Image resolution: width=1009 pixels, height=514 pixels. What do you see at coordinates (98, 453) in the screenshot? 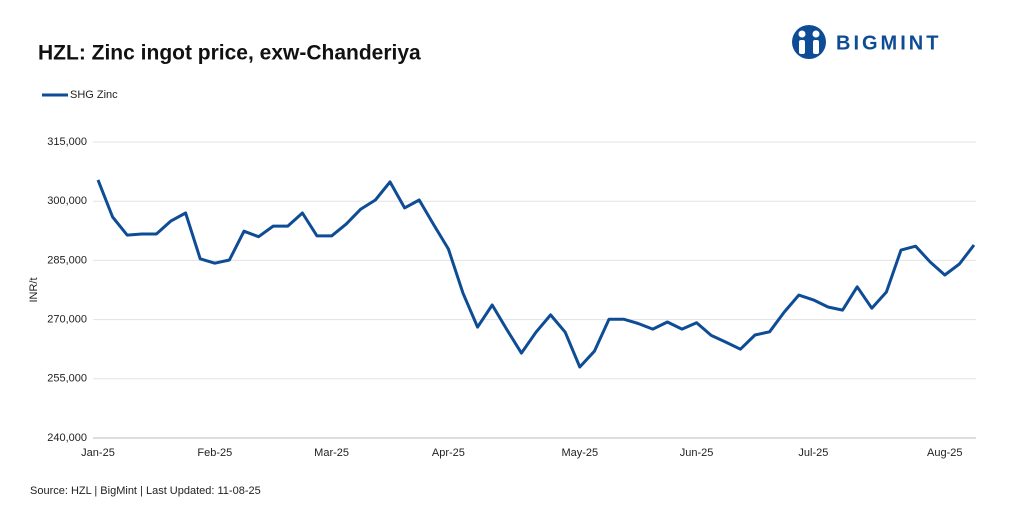
I see `x-tick-label: Jan-25` at bounding box center [98, 453].